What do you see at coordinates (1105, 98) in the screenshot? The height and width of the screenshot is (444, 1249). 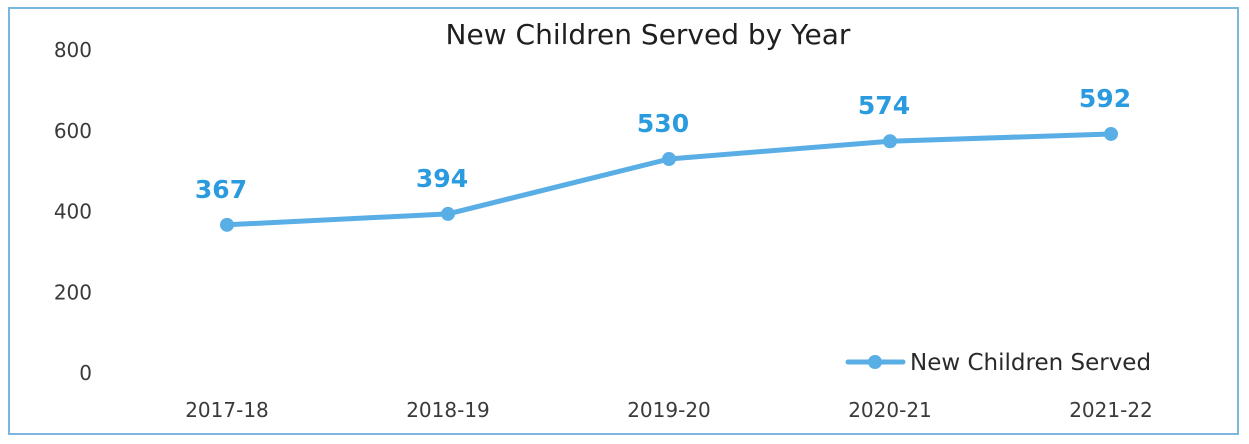 I see `data-label: 592` at bounding box center [1105, 98].